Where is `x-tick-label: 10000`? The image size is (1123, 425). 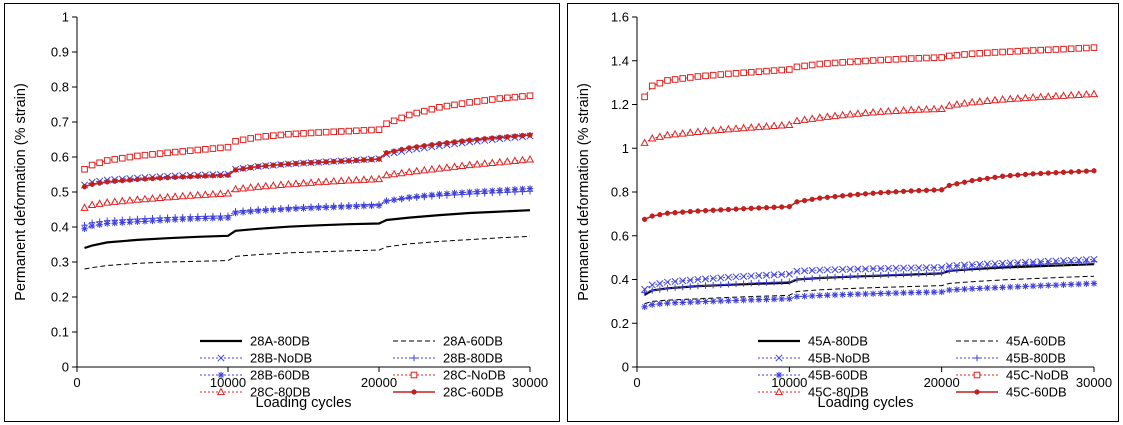
x-tick-label: 10000 is located at coordinates (789, 382).